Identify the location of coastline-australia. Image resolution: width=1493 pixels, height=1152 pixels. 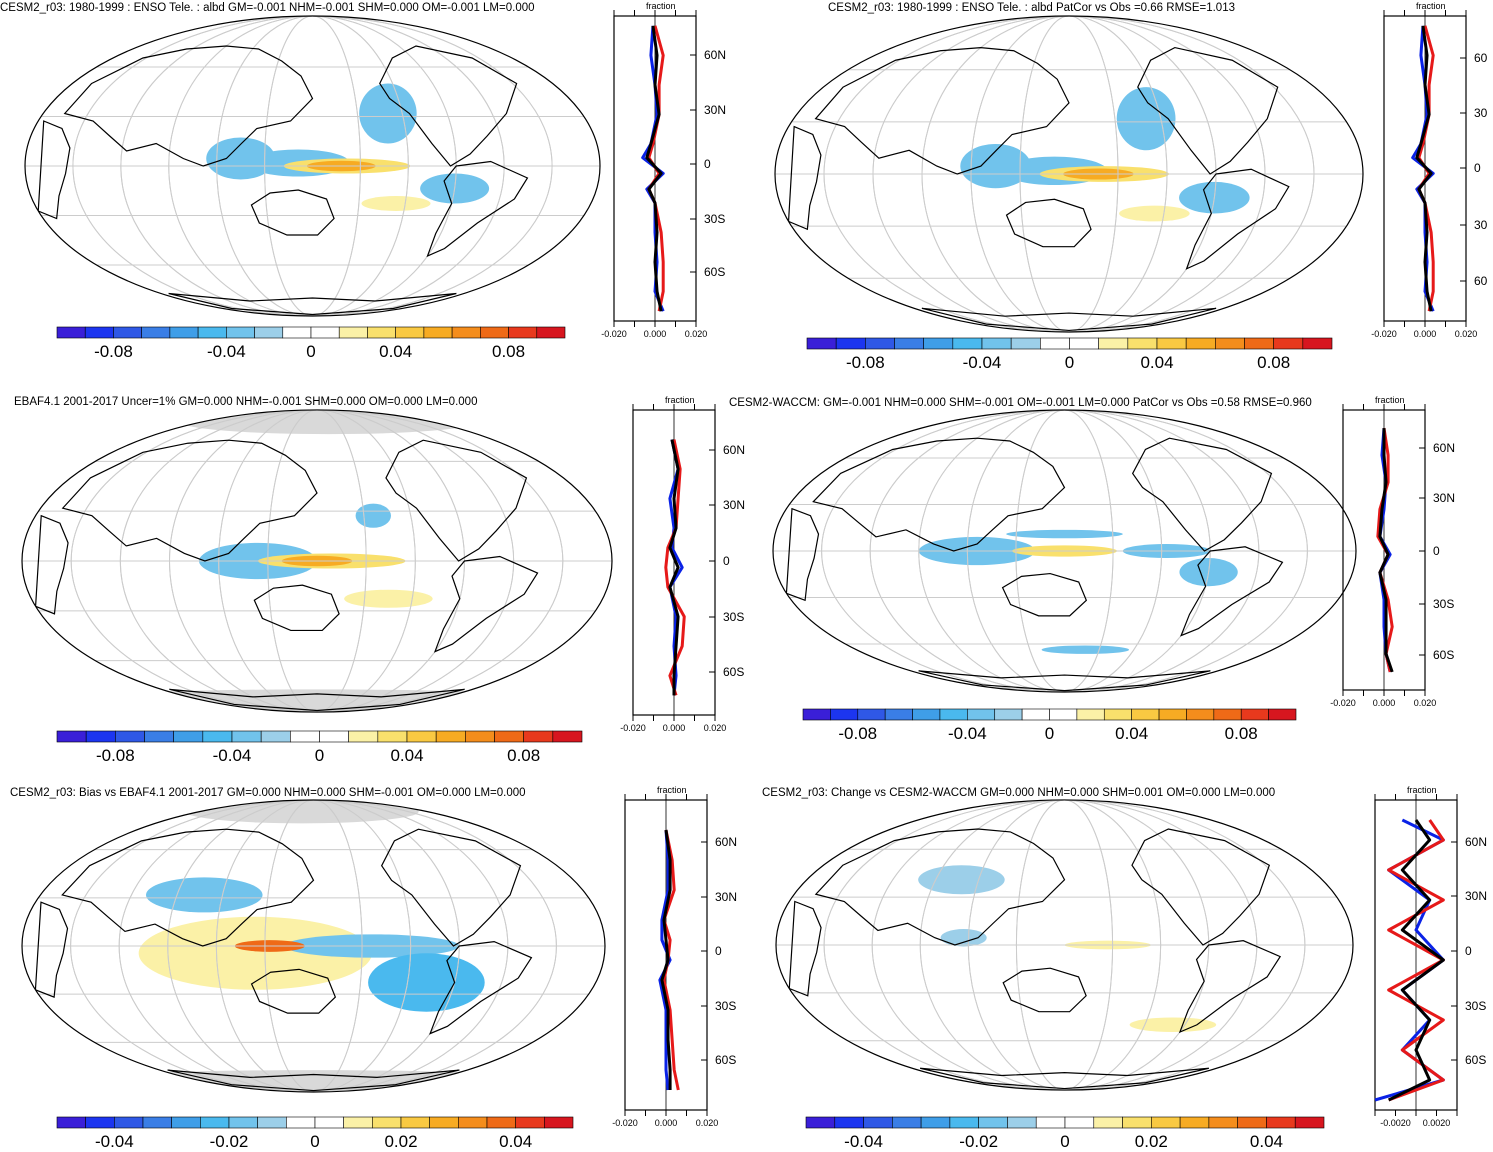
(1044, 594).